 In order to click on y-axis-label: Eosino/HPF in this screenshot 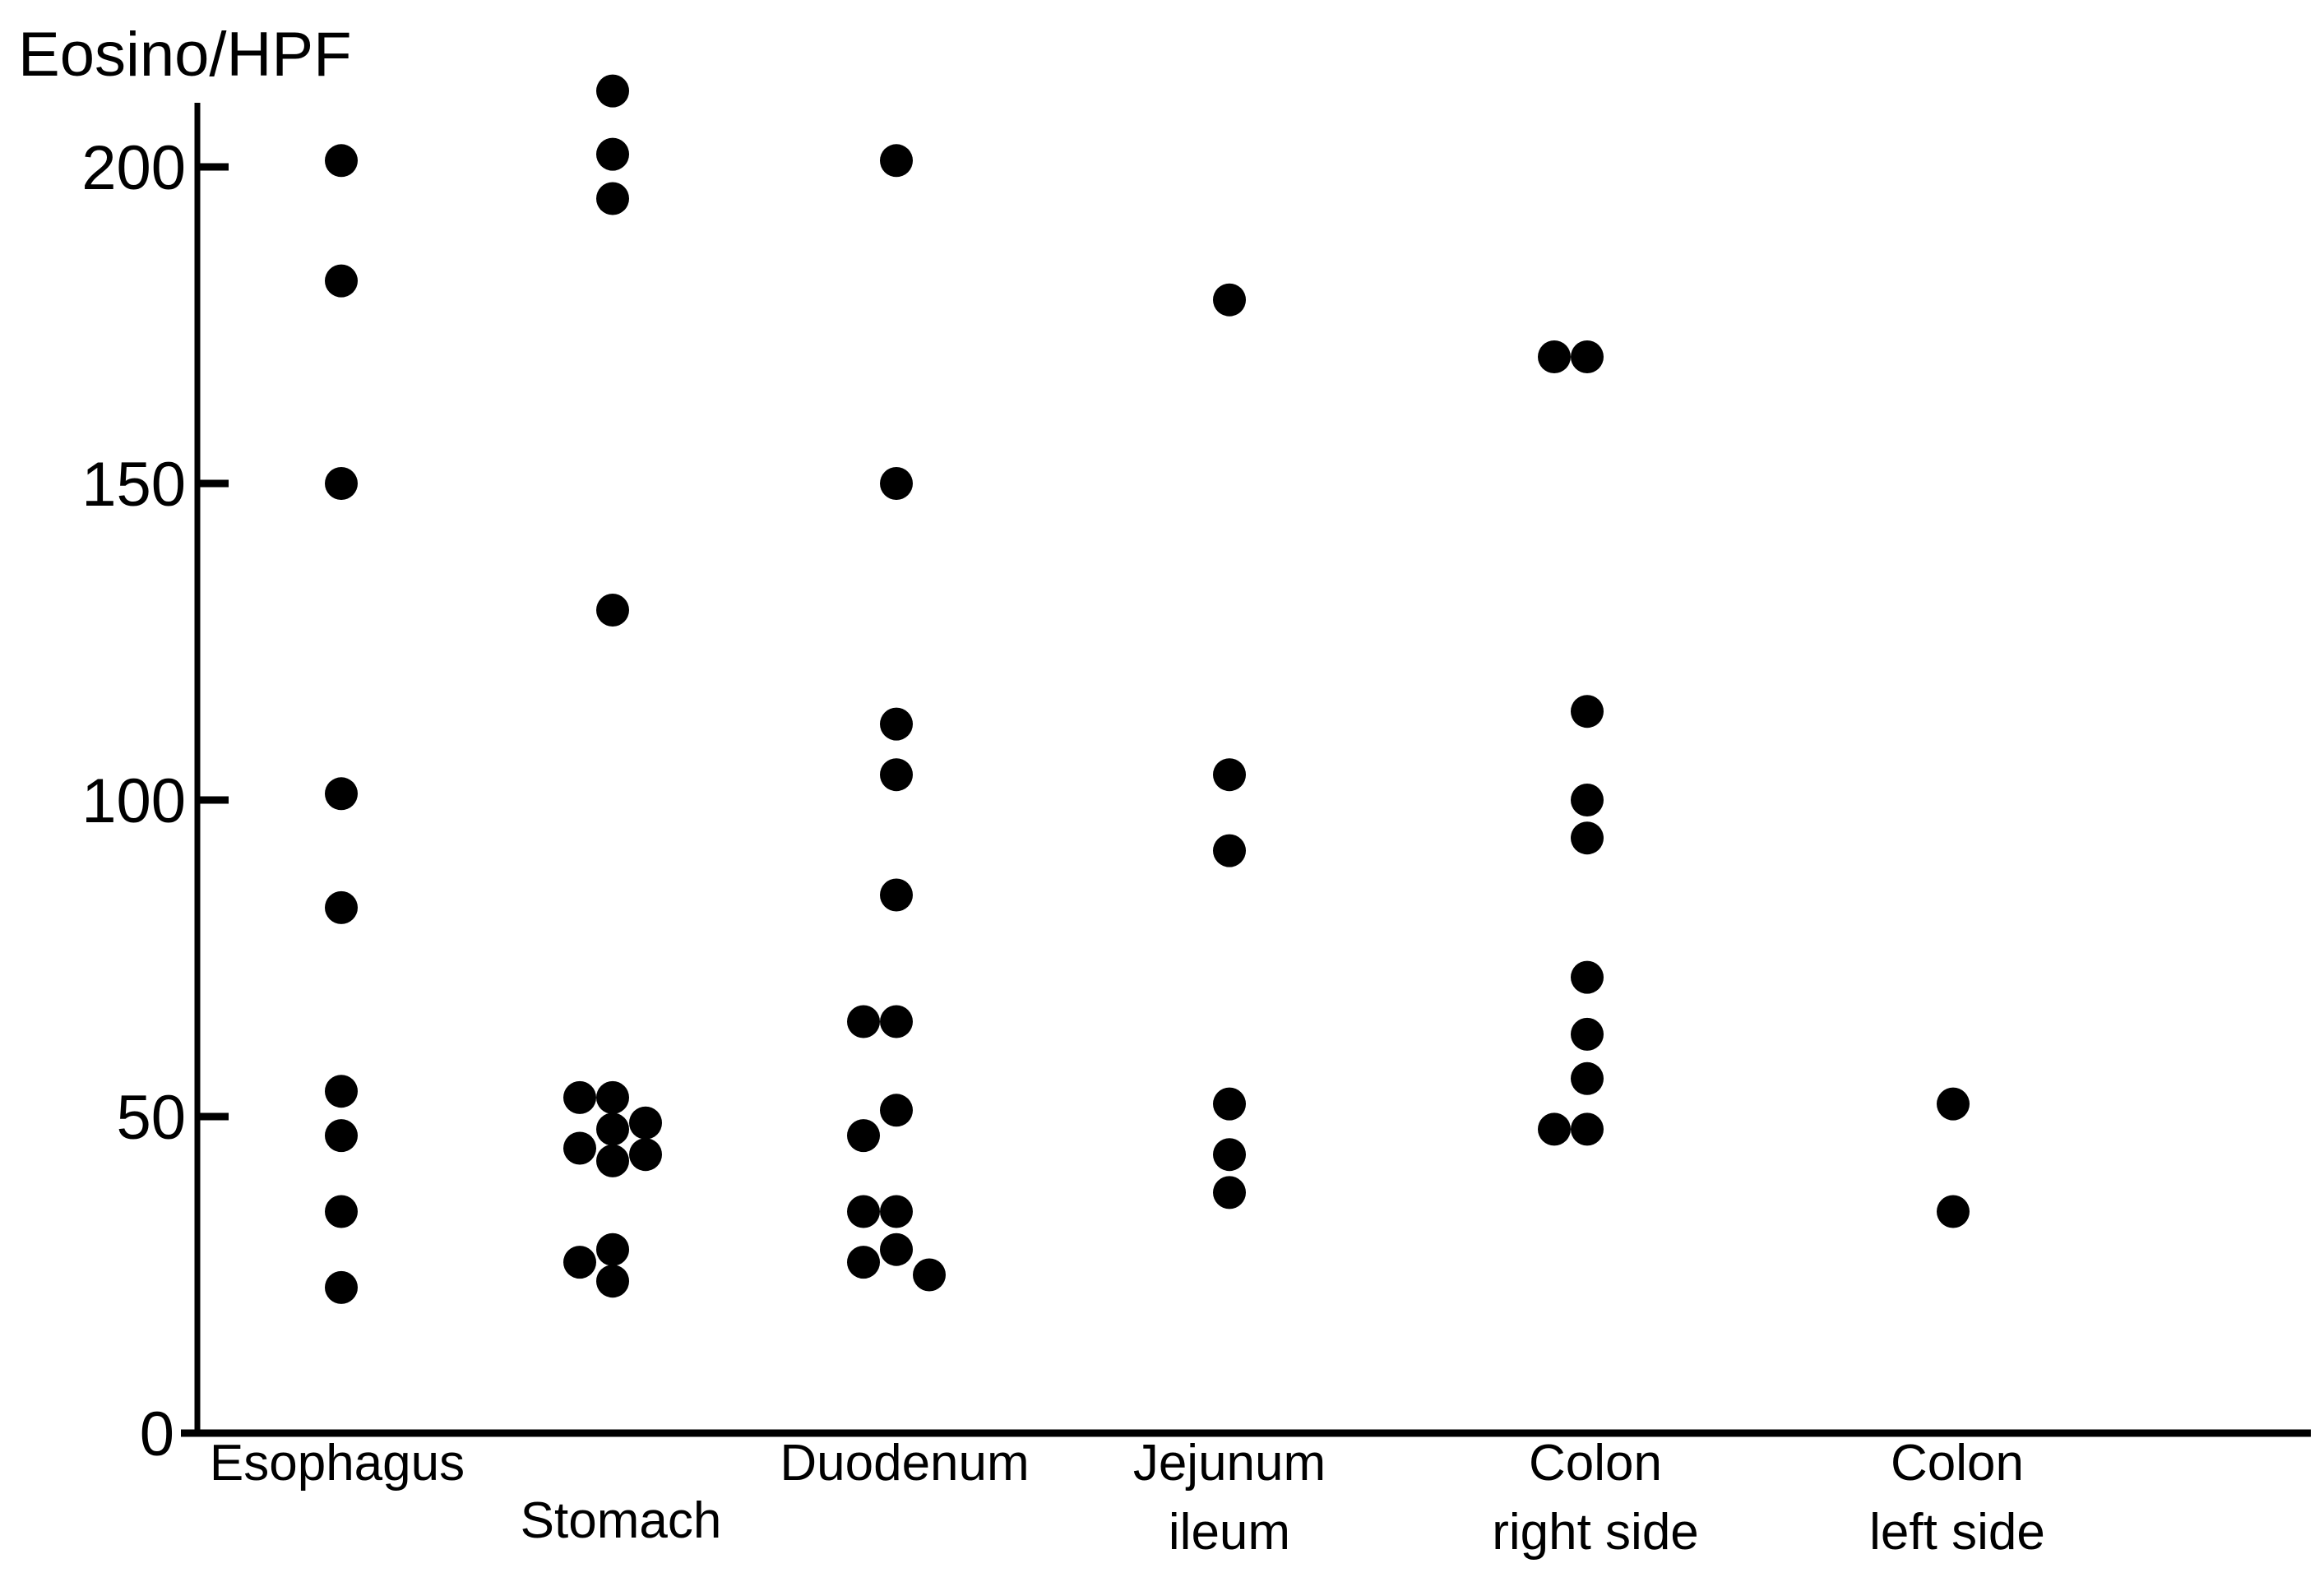, I will do `click(185, 55)`.